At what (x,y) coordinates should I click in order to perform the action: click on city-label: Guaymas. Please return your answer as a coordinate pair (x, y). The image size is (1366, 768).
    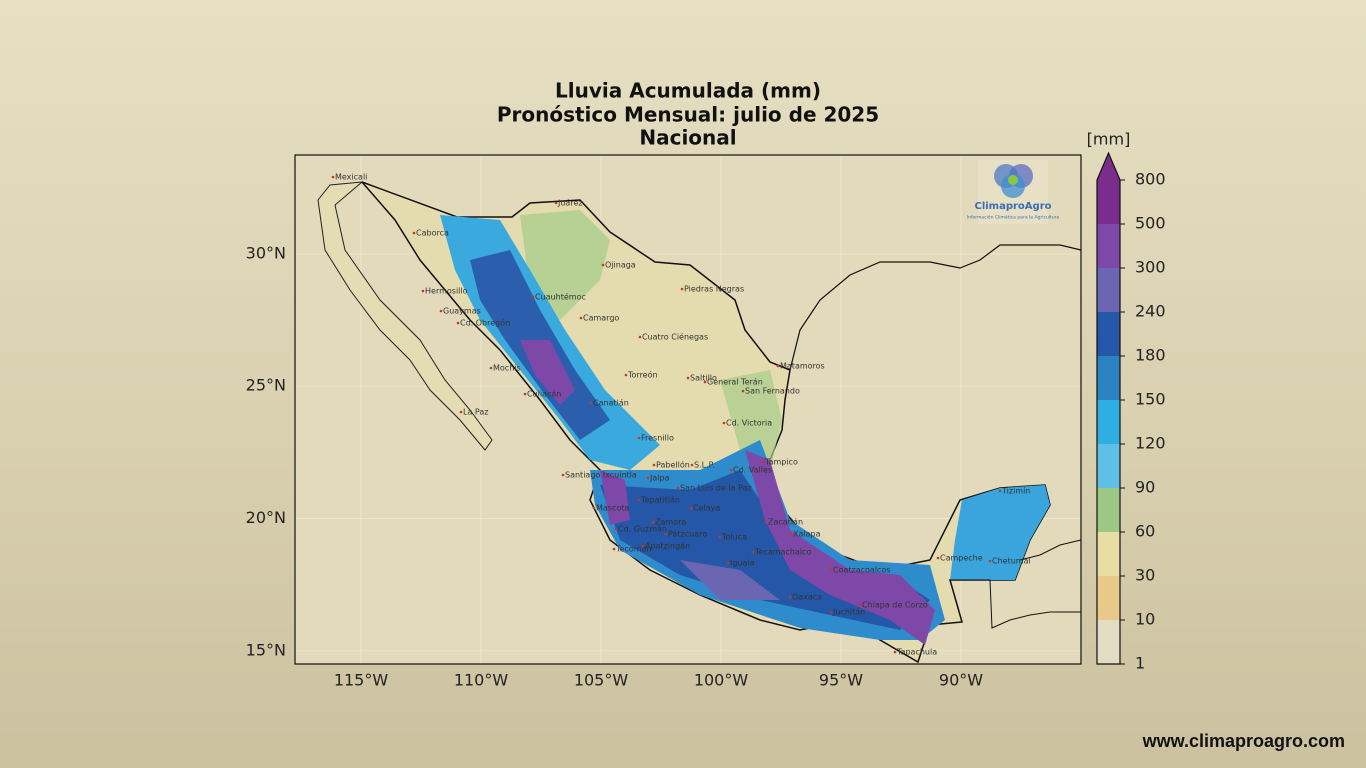
    Looking at the image, I should click on (462, 311).